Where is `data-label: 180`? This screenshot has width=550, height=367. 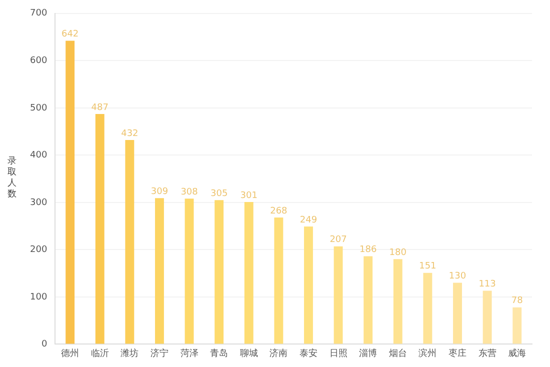
data-label: 180 is located at coordinates (398, 253).